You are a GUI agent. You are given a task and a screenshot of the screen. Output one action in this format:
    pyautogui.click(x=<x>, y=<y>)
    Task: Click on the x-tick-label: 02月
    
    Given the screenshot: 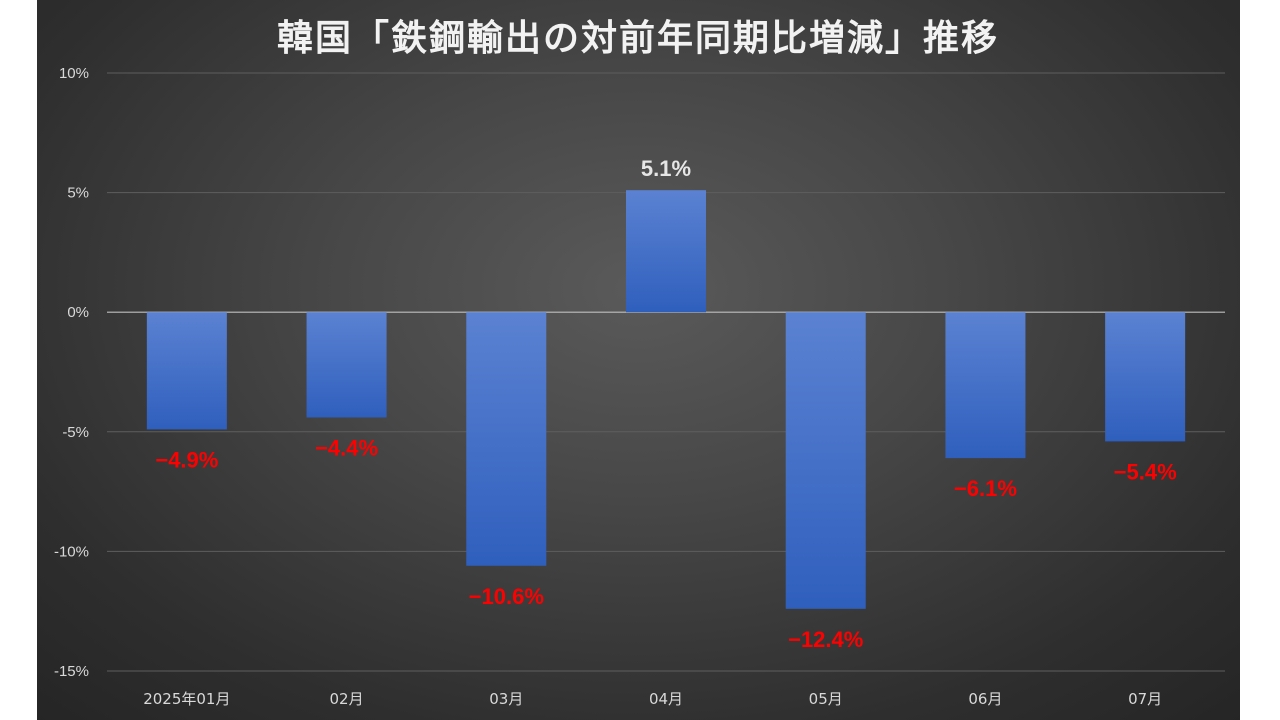 What is the action you would take?
    pyautogui.click(x=347, y=699)
    